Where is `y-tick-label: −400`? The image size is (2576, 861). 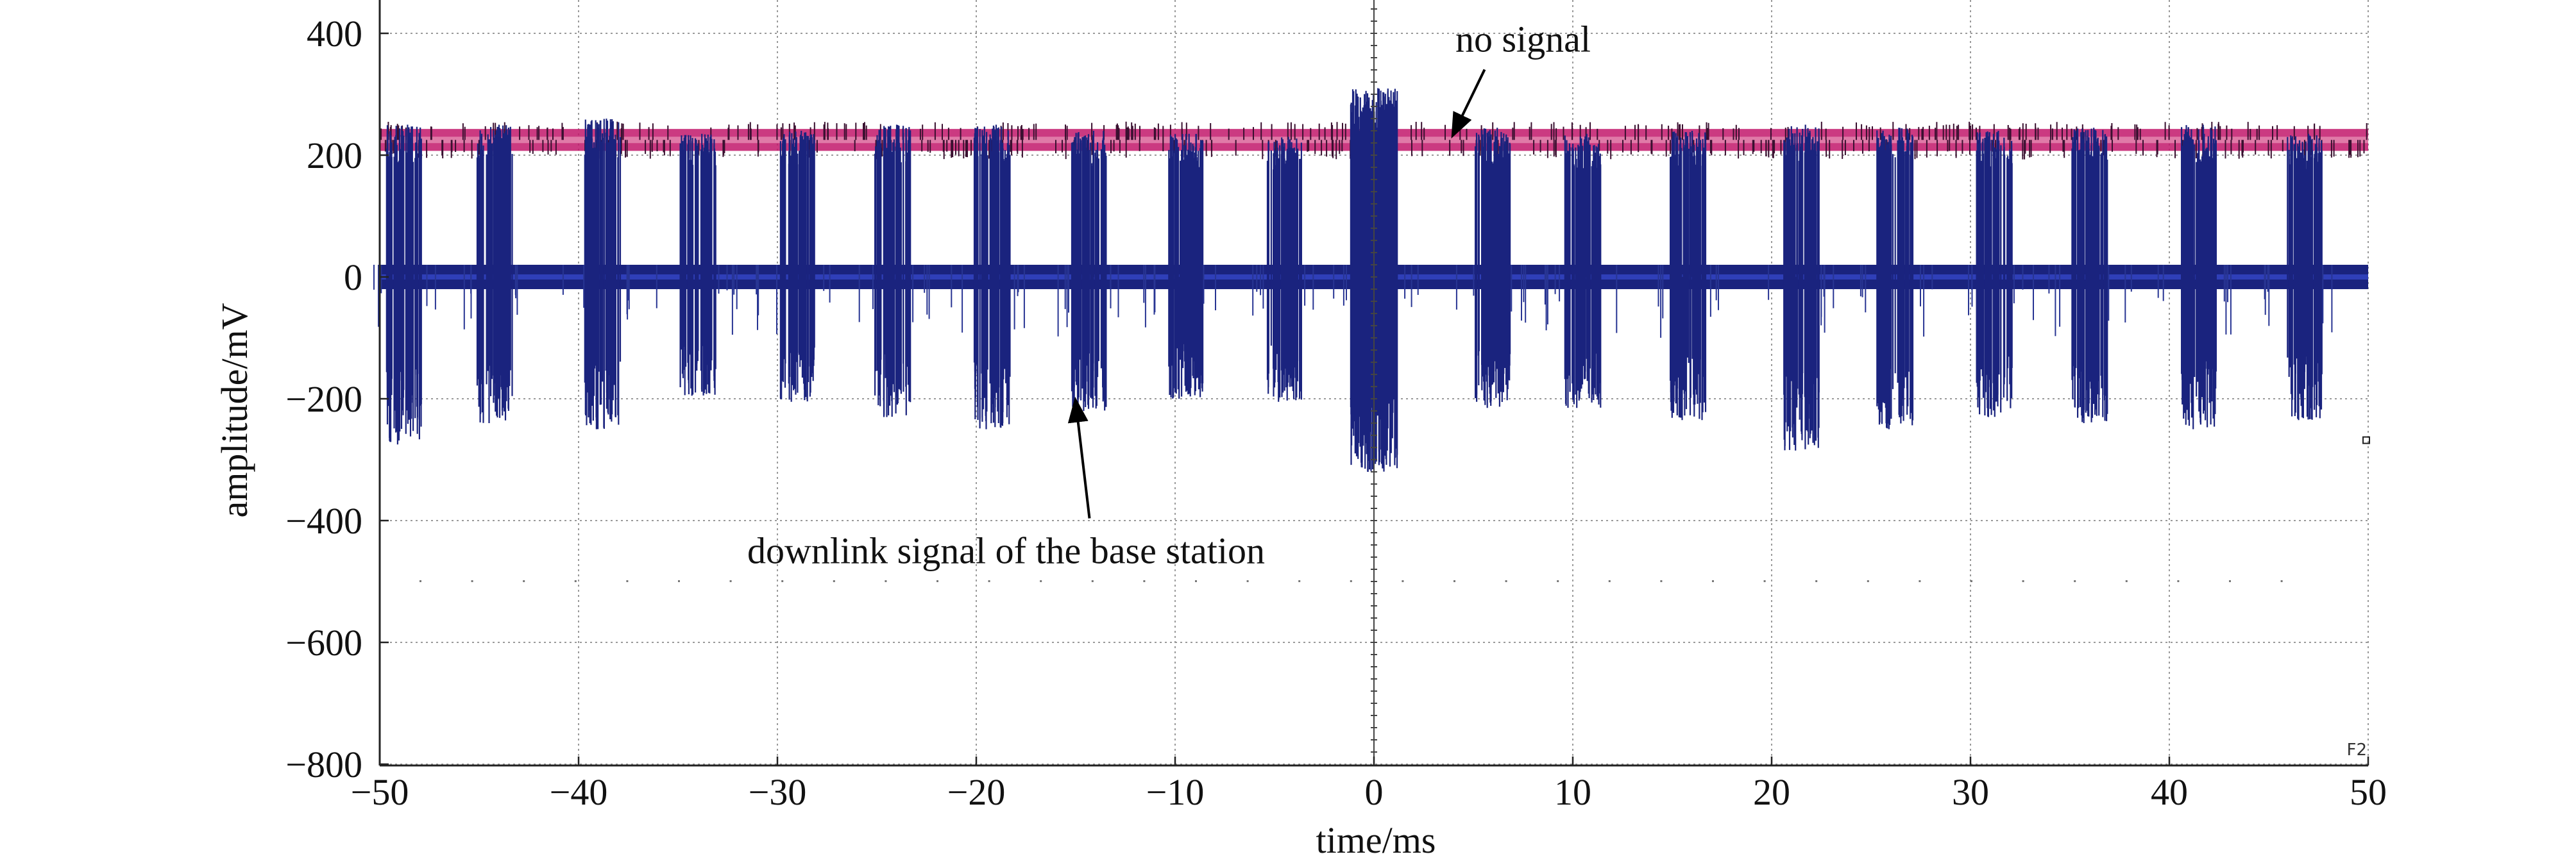 y-tick-label: −400 is located at coordinates (323, 521).